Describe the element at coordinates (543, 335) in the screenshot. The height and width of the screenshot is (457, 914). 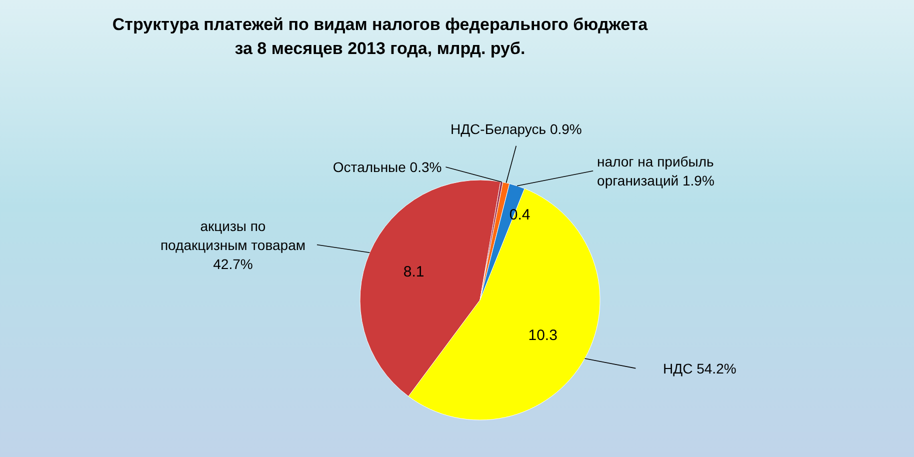
I see `data-label: 10.3` at that location.